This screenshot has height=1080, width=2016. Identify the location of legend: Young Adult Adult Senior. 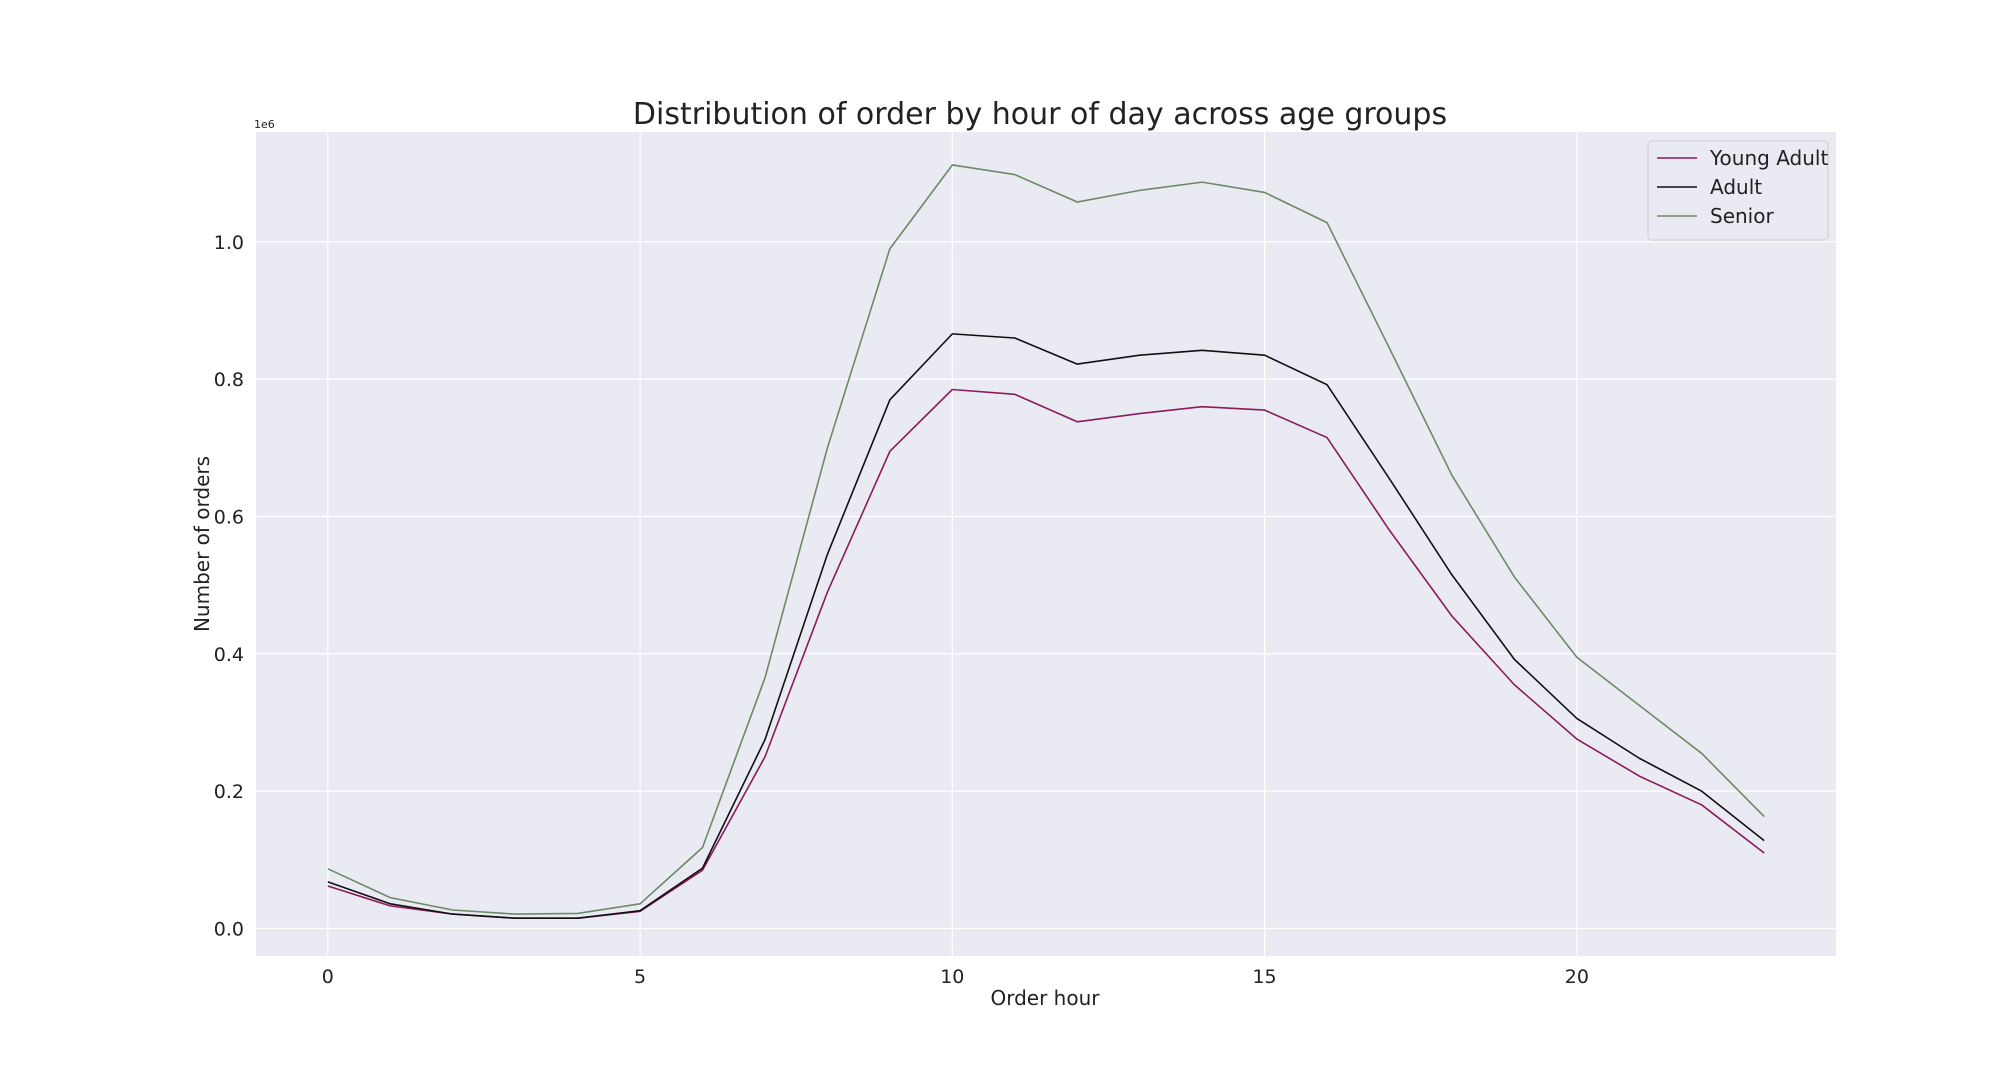
(1738, 190).